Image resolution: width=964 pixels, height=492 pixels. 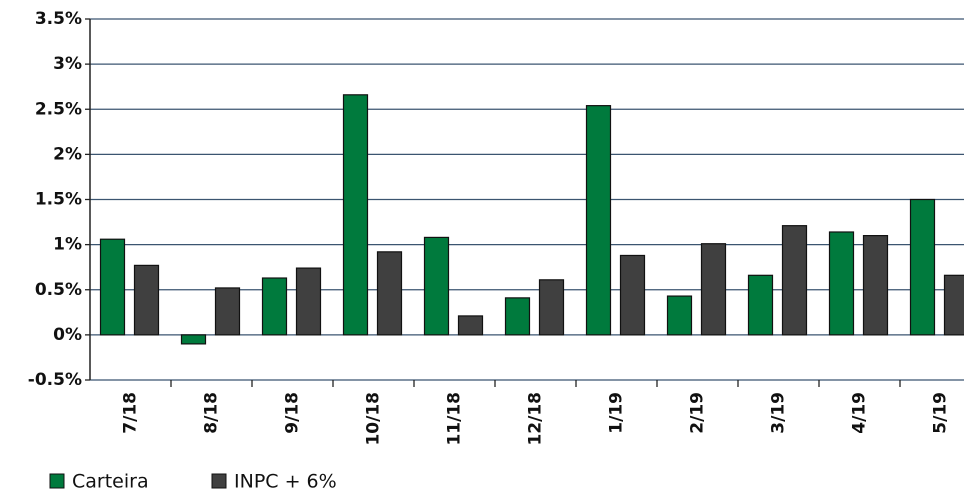 I want to click on y-tick-label: 1.5%, so click(x=58, y=200).